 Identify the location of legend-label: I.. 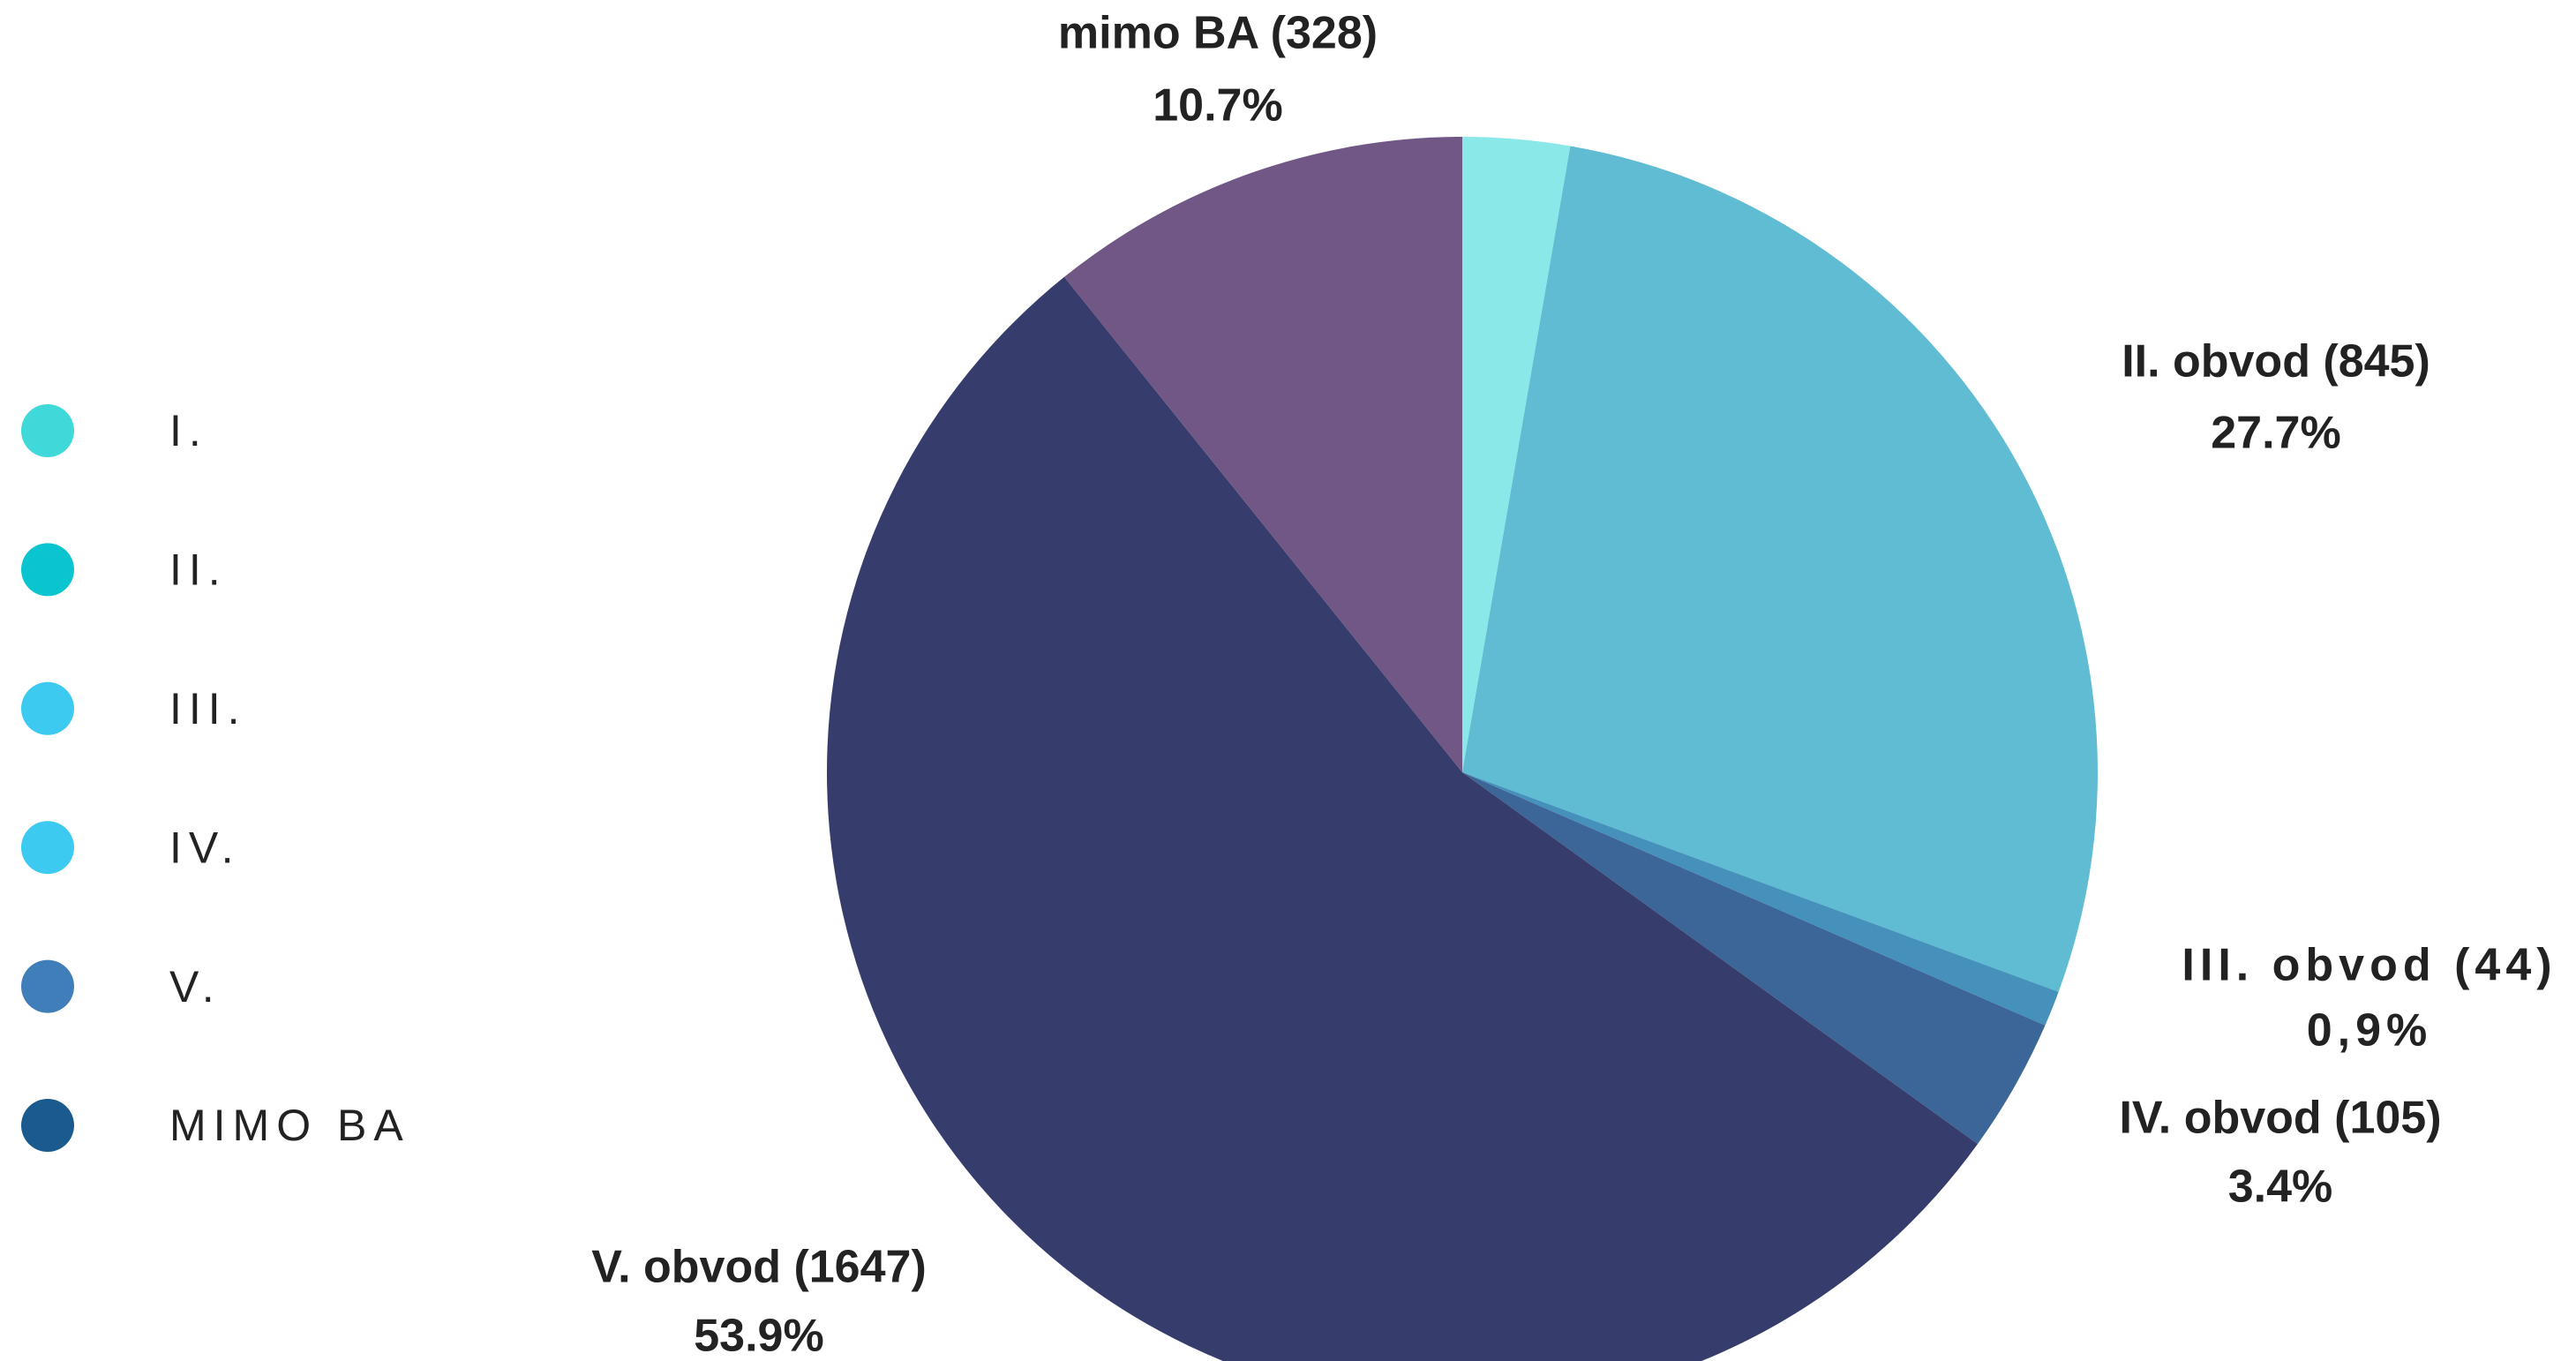
(188, 430).